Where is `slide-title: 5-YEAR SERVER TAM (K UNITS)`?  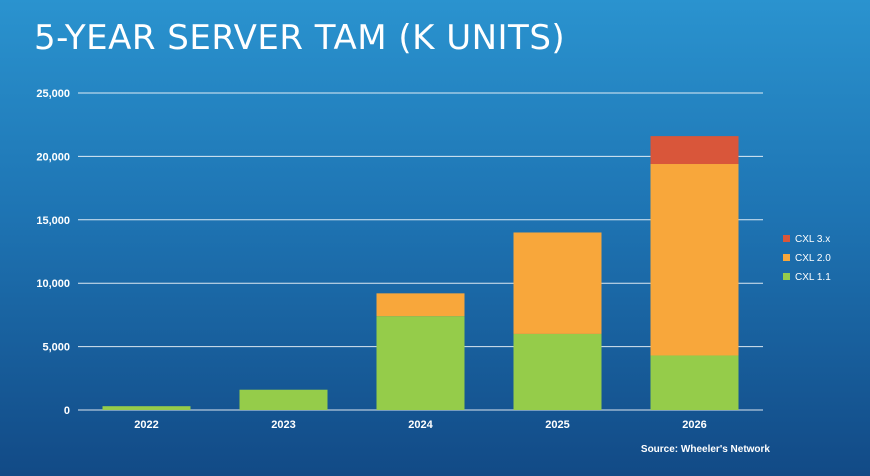 slide-title: 5-YEAR SERVER TAM (K UNITS) is located at coordinates (300, 38).